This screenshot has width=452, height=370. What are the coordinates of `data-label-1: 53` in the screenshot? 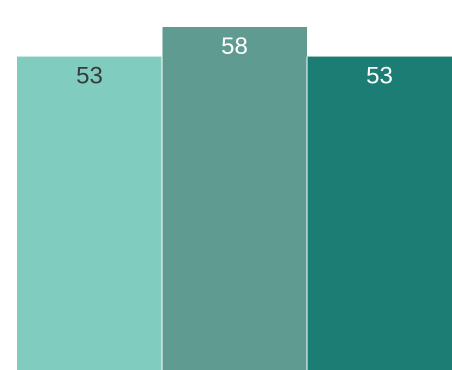 It's located at (89, 76).